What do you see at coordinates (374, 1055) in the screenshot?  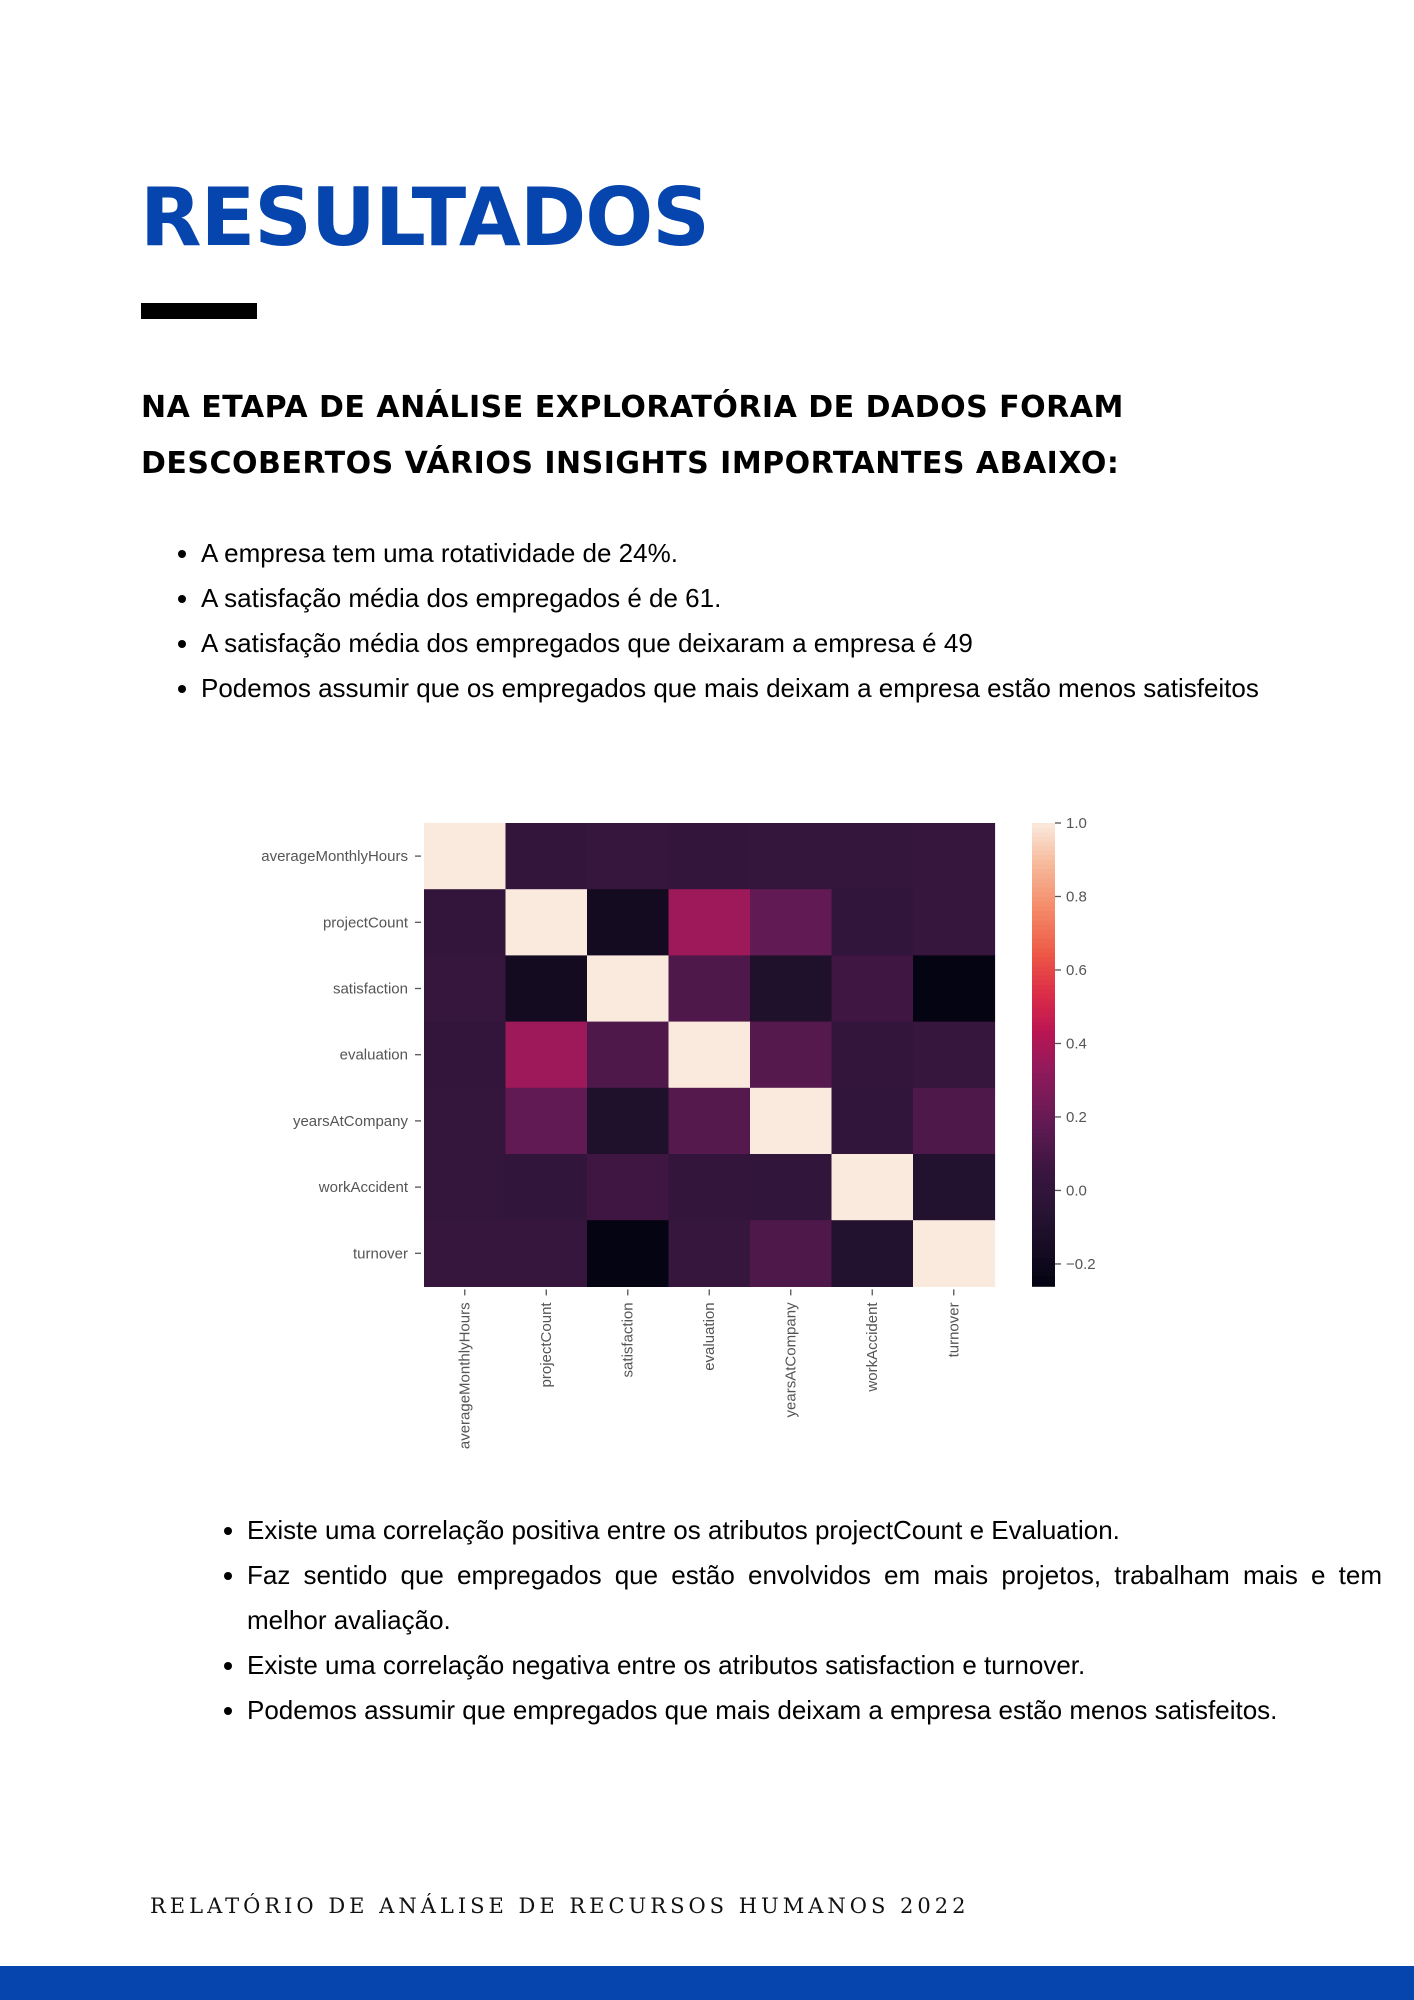 I see `y-tick-label: evaluation` at bounding box center [374, 1055].